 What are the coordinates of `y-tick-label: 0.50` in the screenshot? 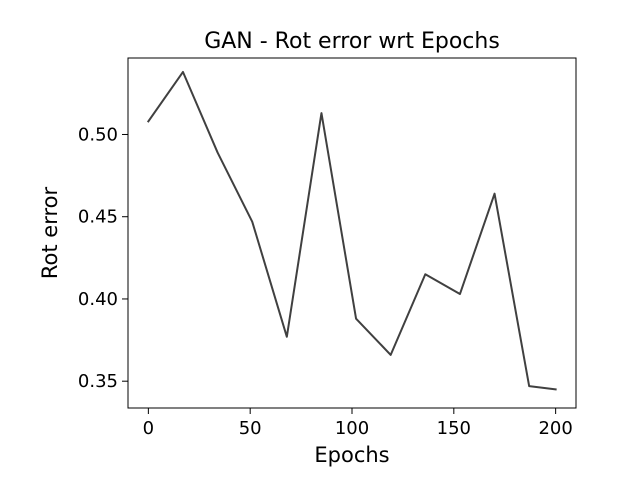 It's located at (98, 134).